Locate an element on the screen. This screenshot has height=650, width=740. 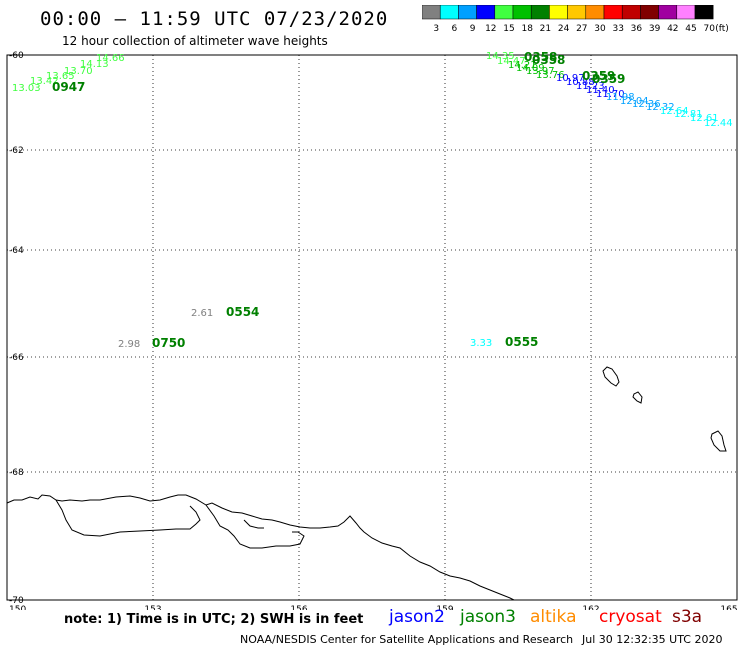
track-label: 10.88 is located at coordinates (580, 82).